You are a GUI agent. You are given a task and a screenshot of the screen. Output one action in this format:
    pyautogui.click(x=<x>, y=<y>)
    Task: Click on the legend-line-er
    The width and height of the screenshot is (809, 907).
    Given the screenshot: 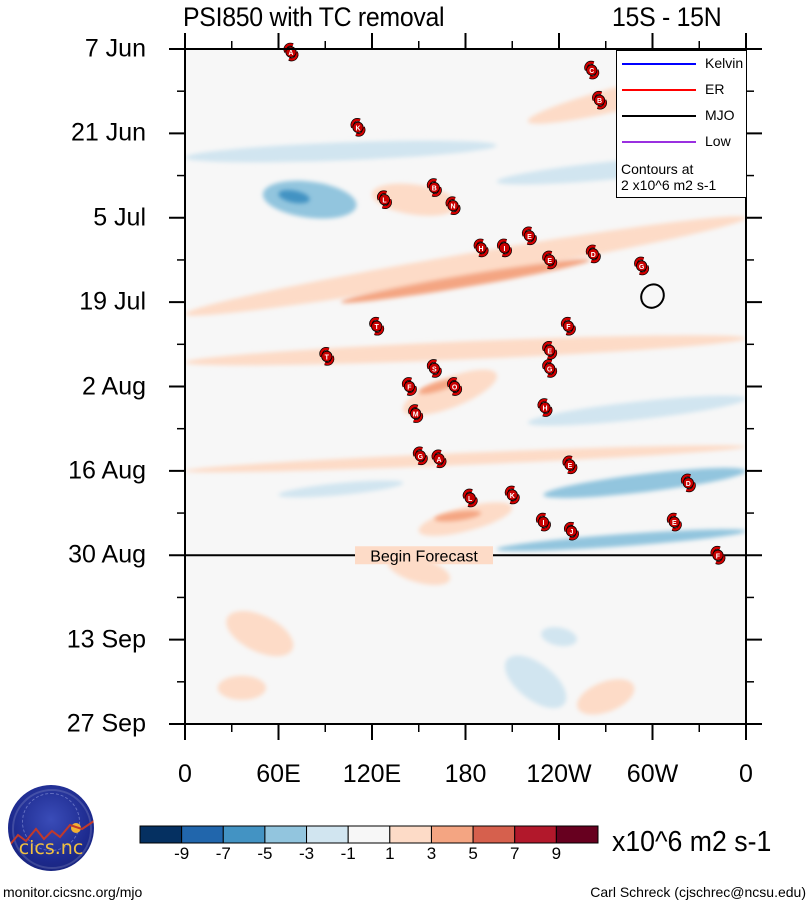 What is the action you would take?
    pyautogui.click(x=659, y=90)
    